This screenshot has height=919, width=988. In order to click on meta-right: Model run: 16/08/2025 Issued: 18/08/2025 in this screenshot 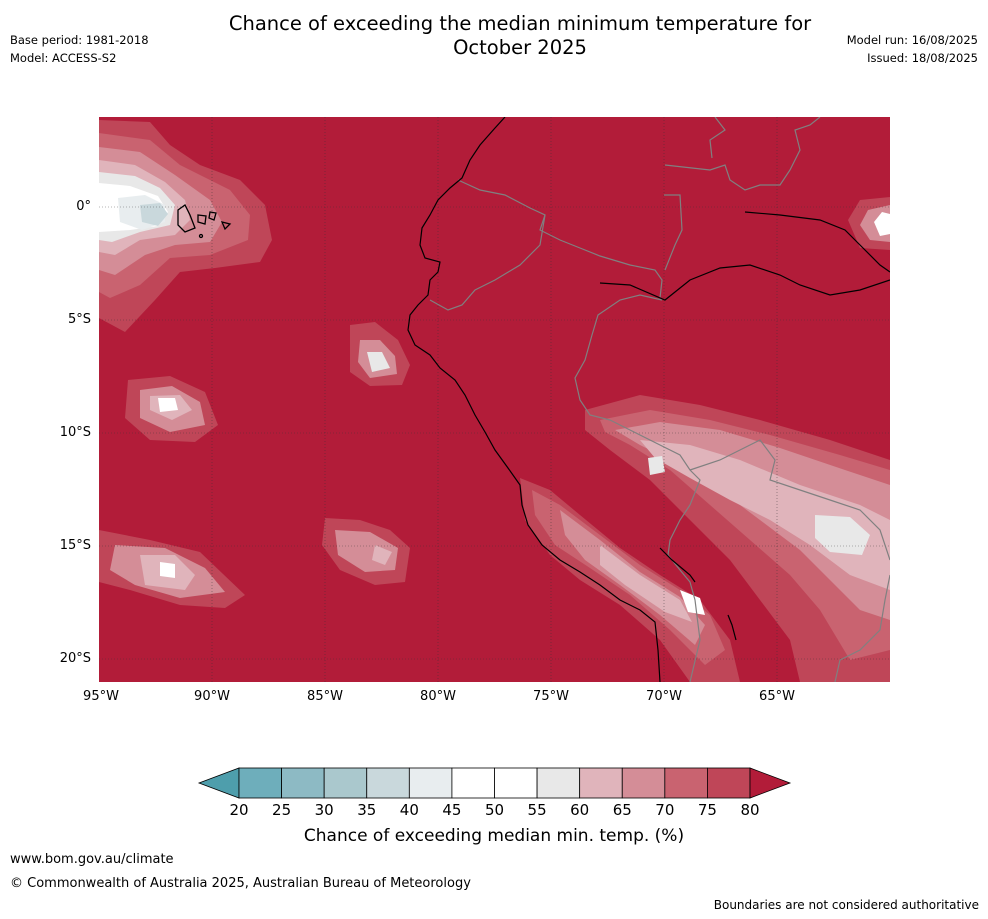, I will do `click(912, 49)`.